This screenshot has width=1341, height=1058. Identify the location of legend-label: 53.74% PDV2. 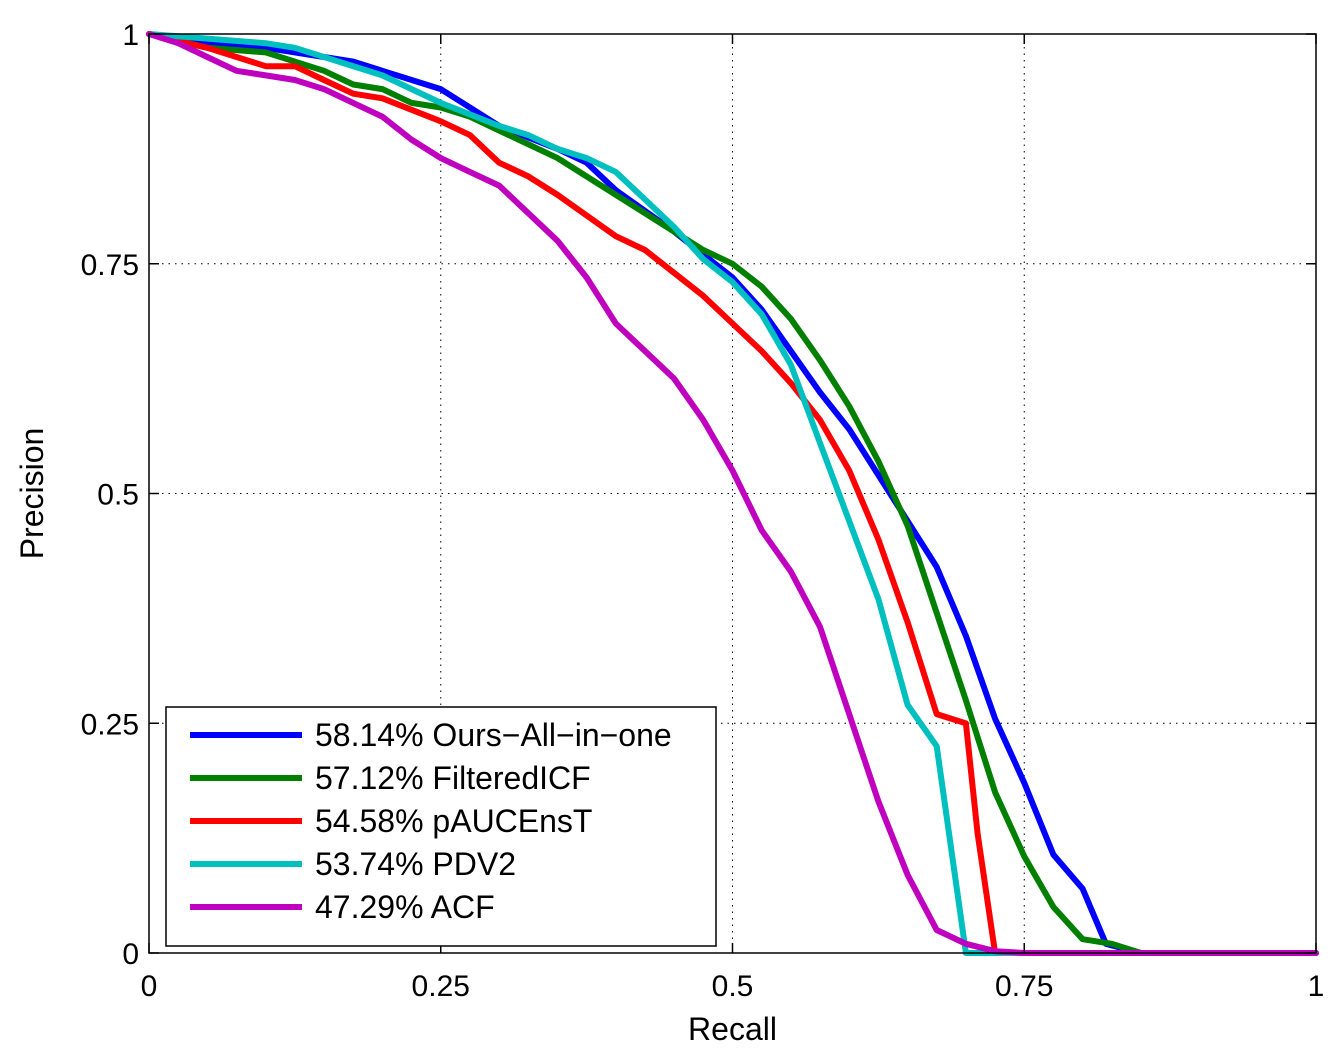
(415, 864).